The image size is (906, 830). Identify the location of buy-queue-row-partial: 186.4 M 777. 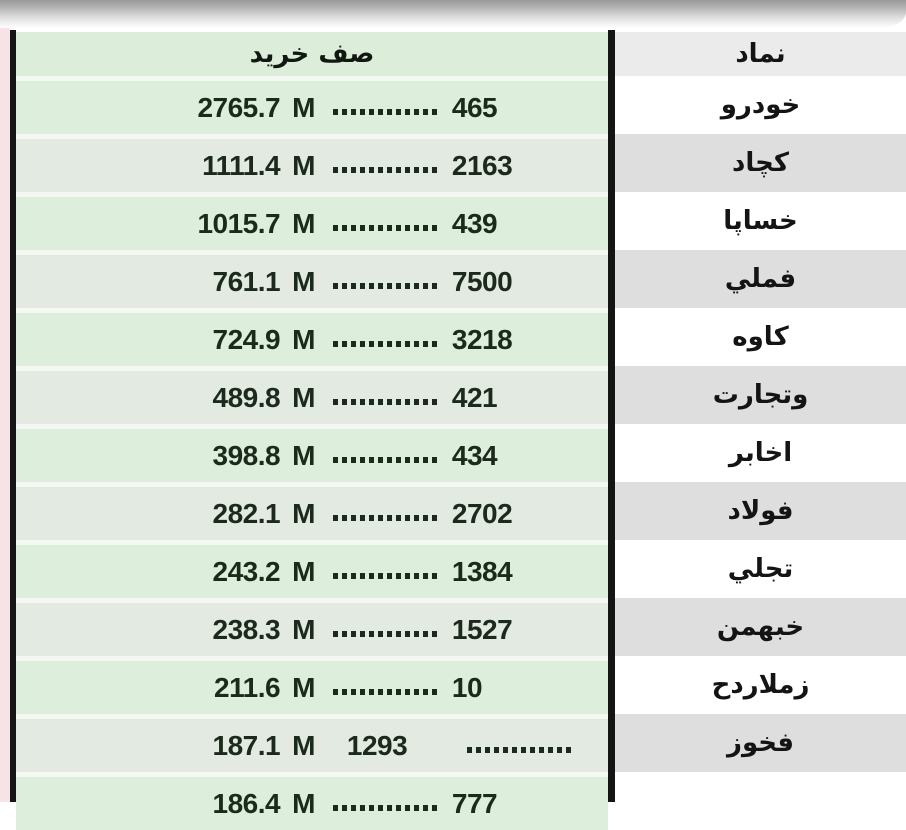
(312, 801).